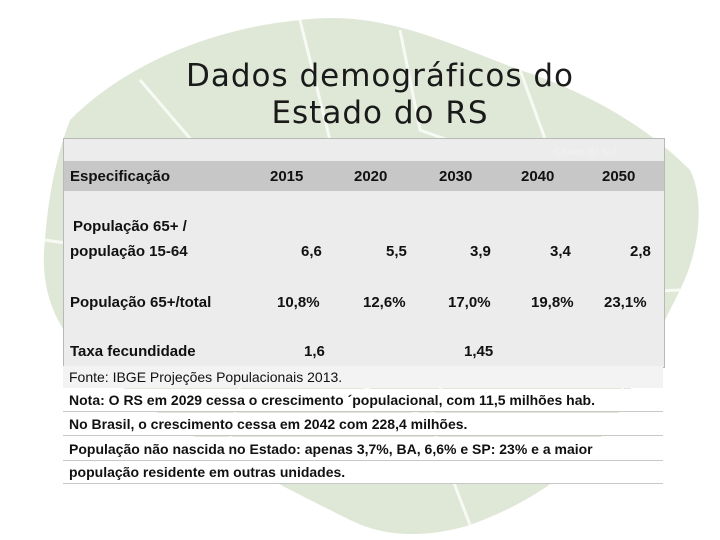 The image size is (720, 540). Describe the element at coordinates (456, 176) in the screenshot. I see `header-2030: 2030` at that location.